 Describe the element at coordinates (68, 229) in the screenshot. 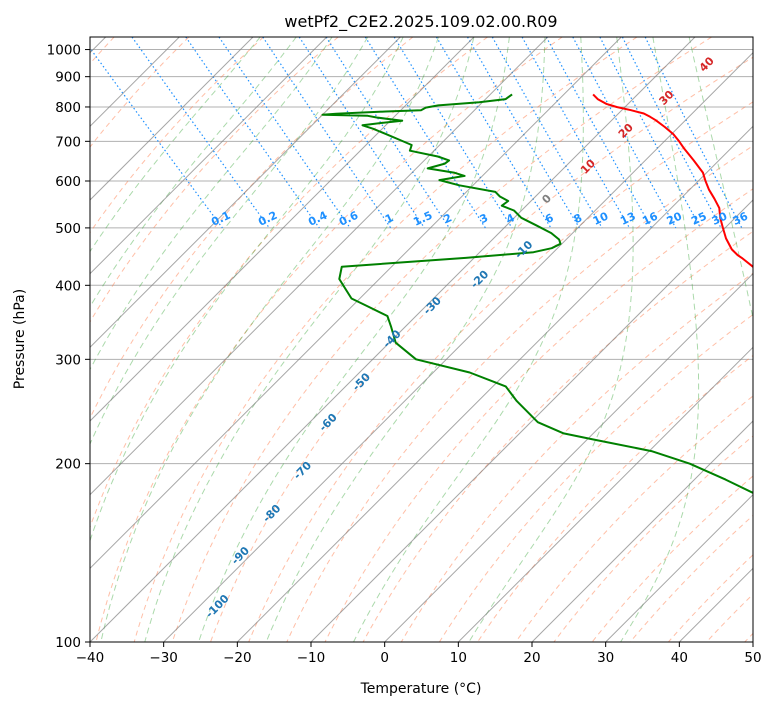

I see `y-tick-label: 500` at that location.